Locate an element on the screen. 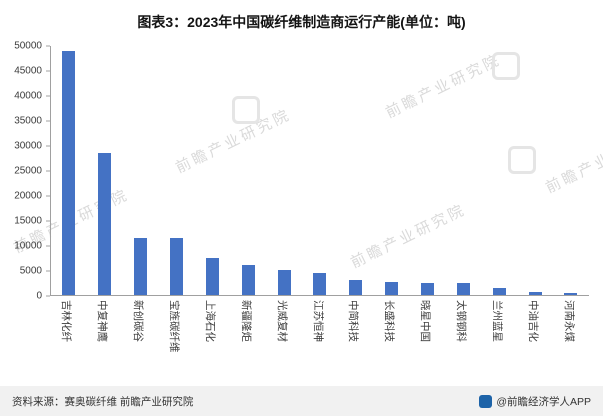 The height and width of the screenshot is (416, 603). y-tick-label: 40000 is located at coordinates (28, 96).